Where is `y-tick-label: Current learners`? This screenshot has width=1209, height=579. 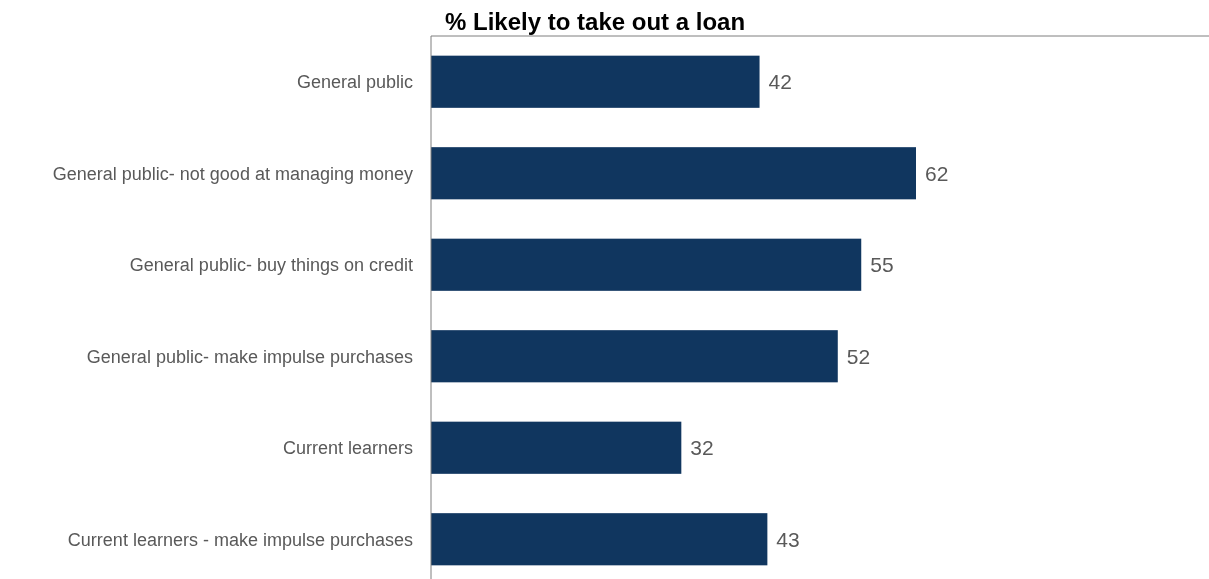 y-tick-label: Current learners is located at coordinates (347, 448).